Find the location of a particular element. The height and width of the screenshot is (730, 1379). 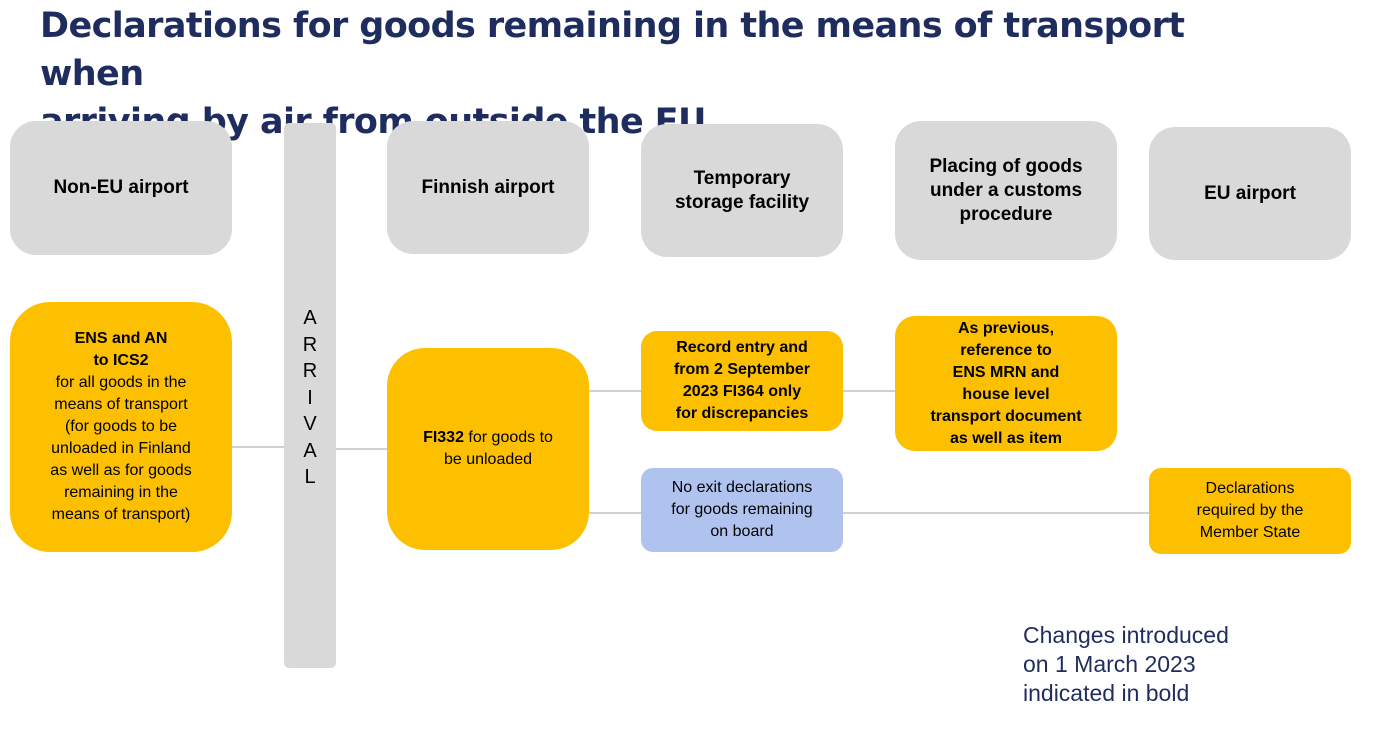

connector-arrival-to-fi332 is located at coordinates (362, 449).